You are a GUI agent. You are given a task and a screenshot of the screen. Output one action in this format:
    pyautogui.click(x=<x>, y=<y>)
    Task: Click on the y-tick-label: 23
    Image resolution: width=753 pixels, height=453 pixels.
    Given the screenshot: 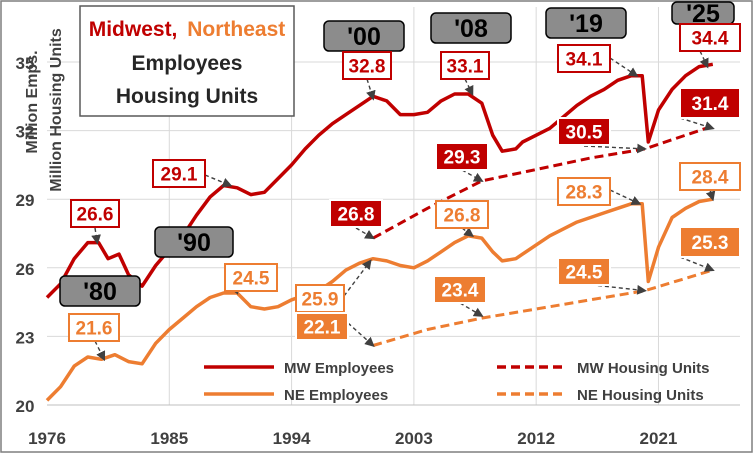 What is the action you would take?
    pyautogui.click(x=25, y=337)
    